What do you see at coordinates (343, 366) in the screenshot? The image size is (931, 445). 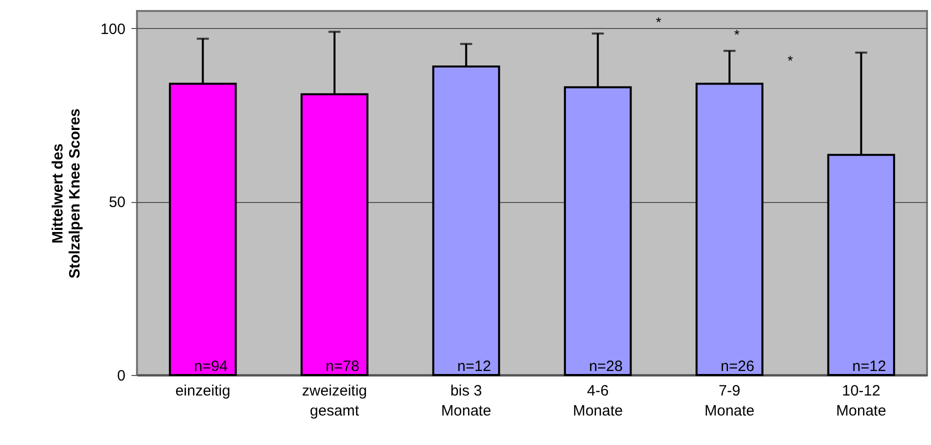 I see `annotation: n=78` at bounding box center [343, 366].